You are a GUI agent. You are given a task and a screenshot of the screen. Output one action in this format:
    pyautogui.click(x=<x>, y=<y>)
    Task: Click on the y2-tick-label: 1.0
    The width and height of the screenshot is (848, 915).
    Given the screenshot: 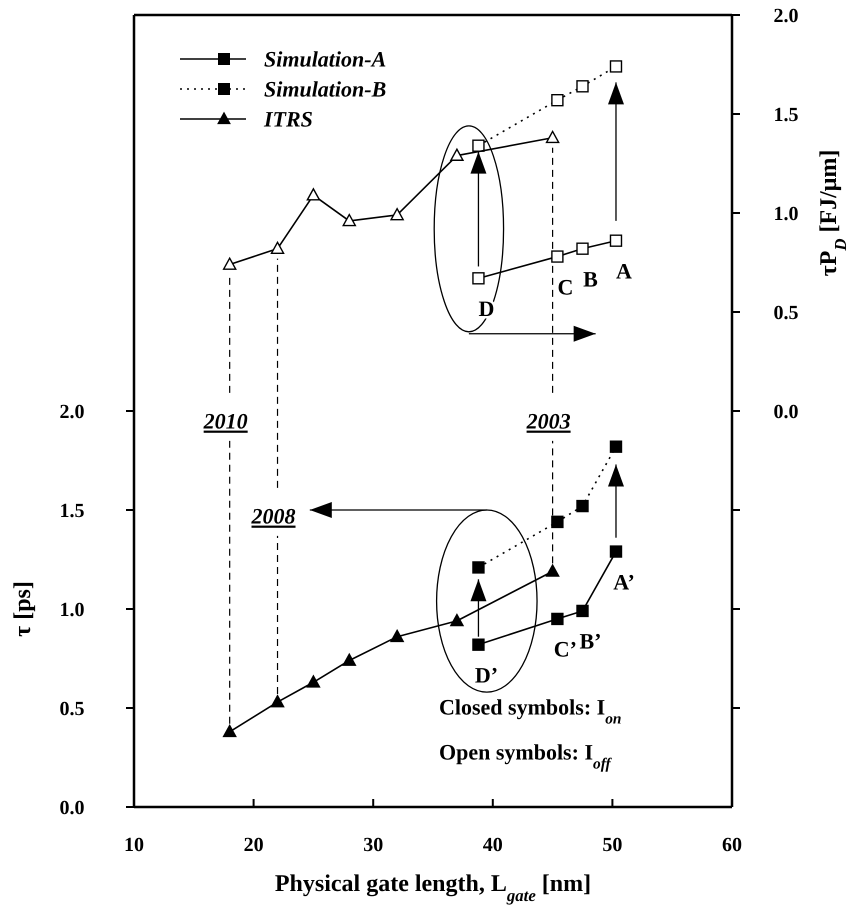 What is the action you would take?
    pyautogui.click(x=786, y=214)
    